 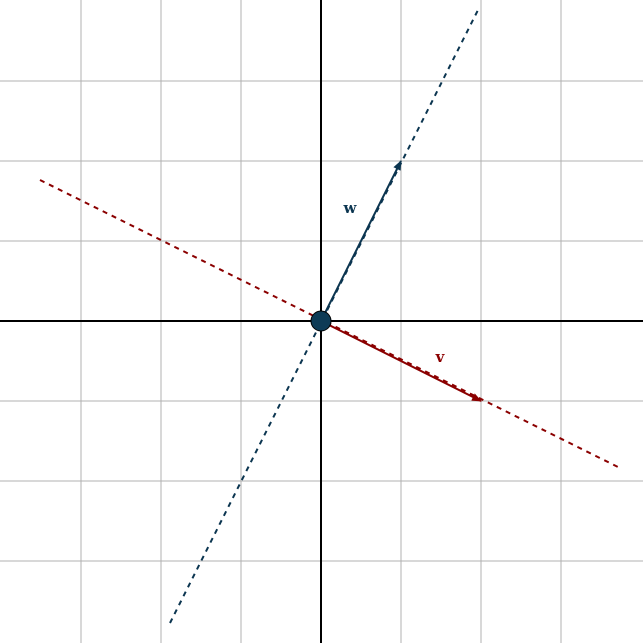 I want to click on origin-point, so click(x=321, y=321).